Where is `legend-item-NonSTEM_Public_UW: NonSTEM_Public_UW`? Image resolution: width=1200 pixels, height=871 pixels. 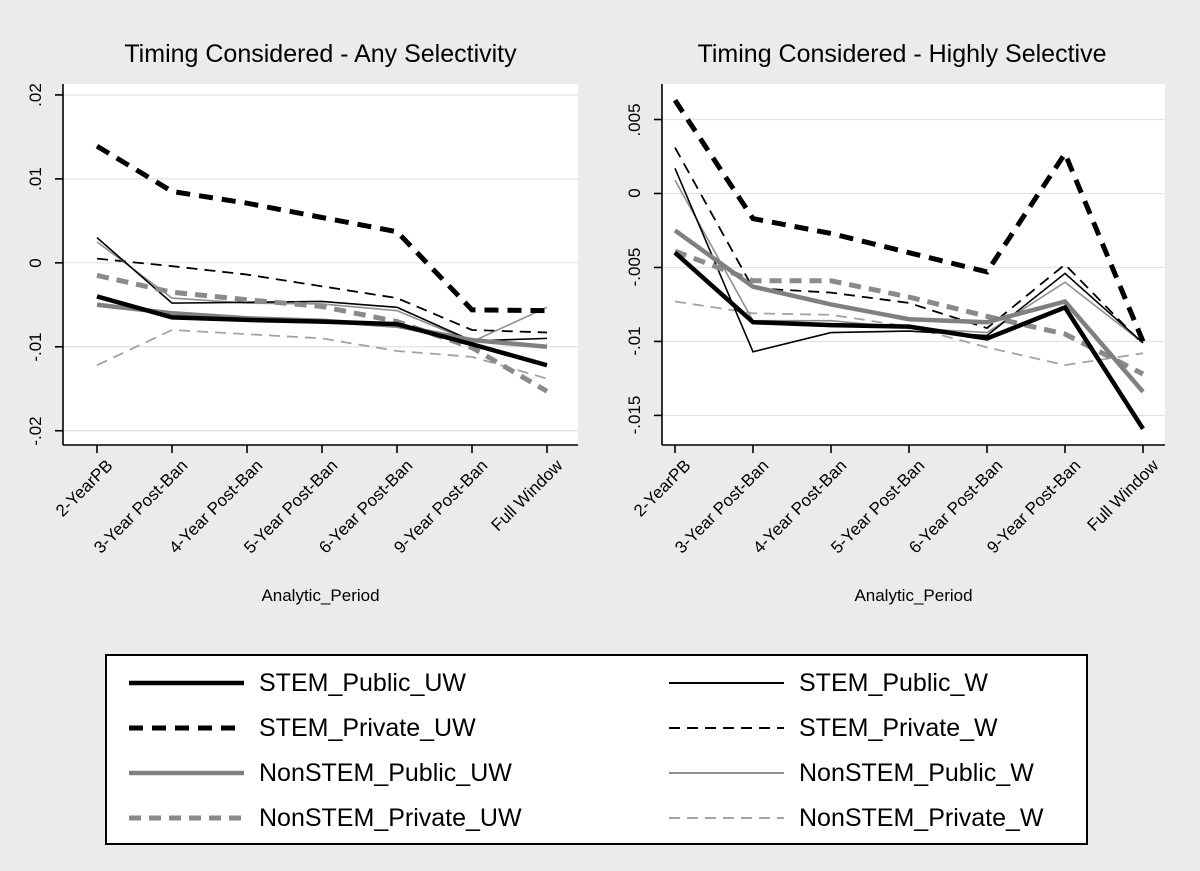
legend-item-NonSTEM_Public_UW: NonSTEM_Public_UW is located at coordinates (399, 773).